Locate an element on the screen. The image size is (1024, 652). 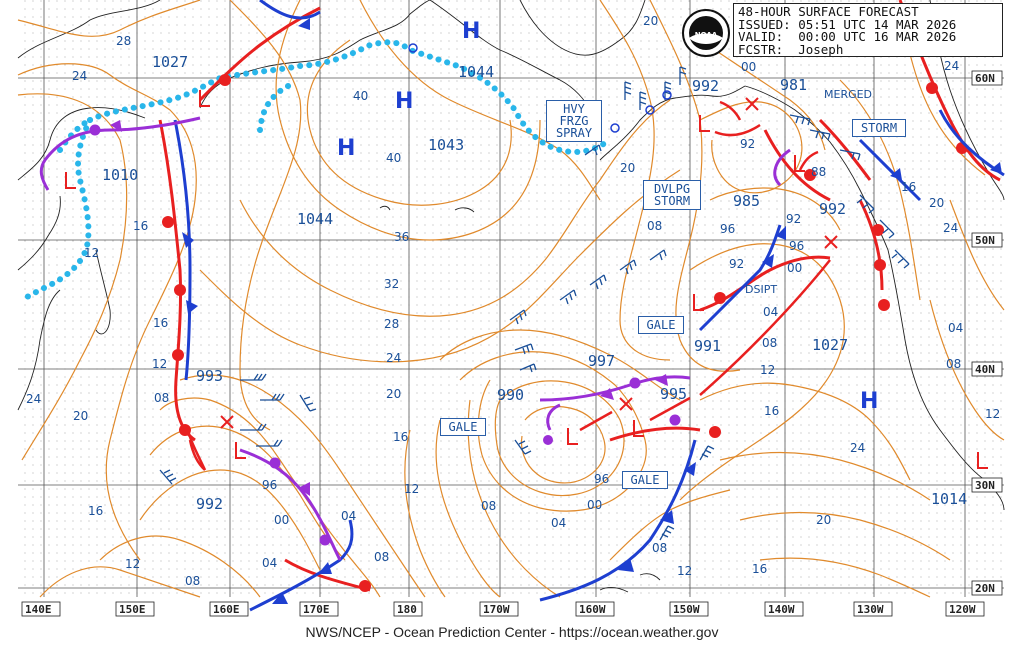
header-issued: ISSUED: 05:51 UTC 14 MAR 2026 is located at coordinates (847, 24).